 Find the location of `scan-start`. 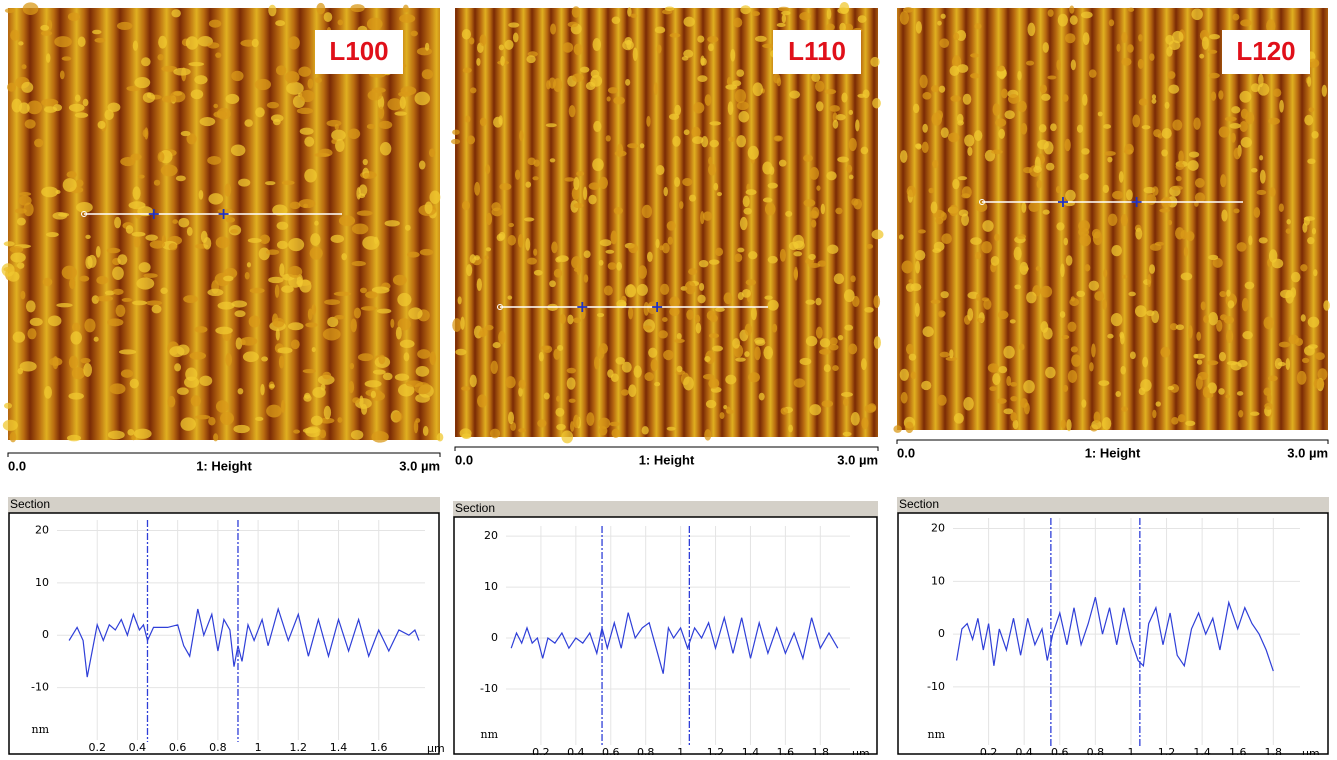

scan-start is located at coordinates (982, 202).